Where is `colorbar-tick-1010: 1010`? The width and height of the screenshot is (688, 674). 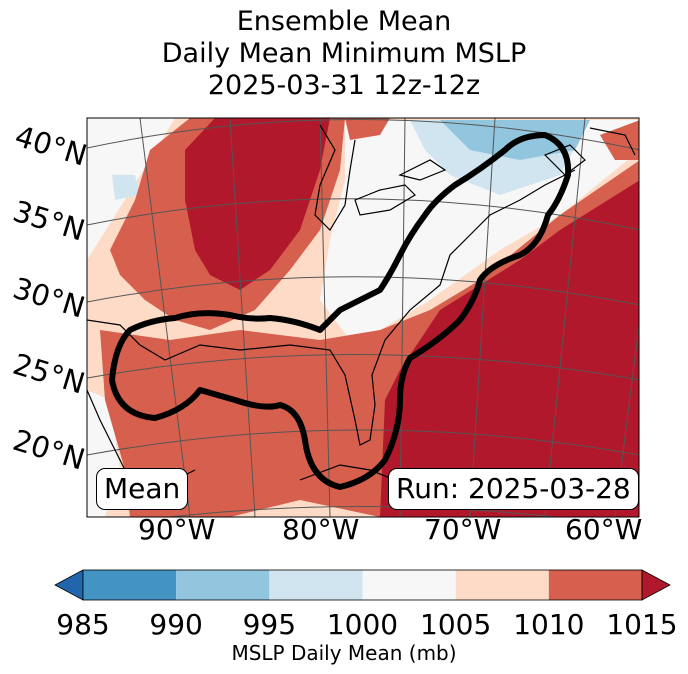 colorbar-tick-1010: 1010 is located at coordinates (549, 624).